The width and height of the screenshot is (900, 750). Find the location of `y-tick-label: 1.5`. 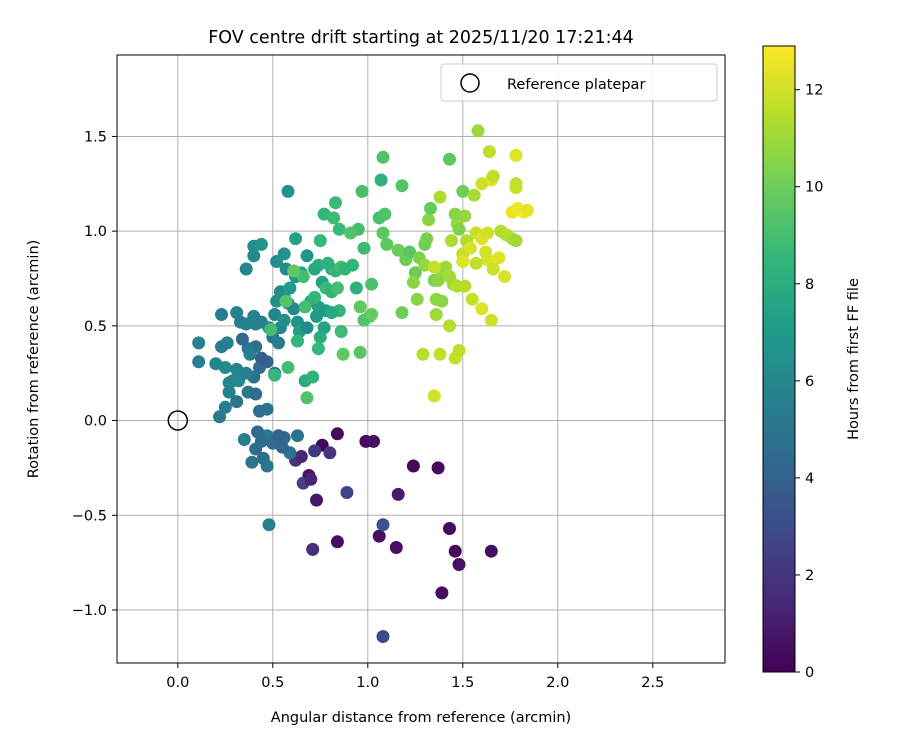

y-tick-label: 1.5 is located at coordinates (95, 137).